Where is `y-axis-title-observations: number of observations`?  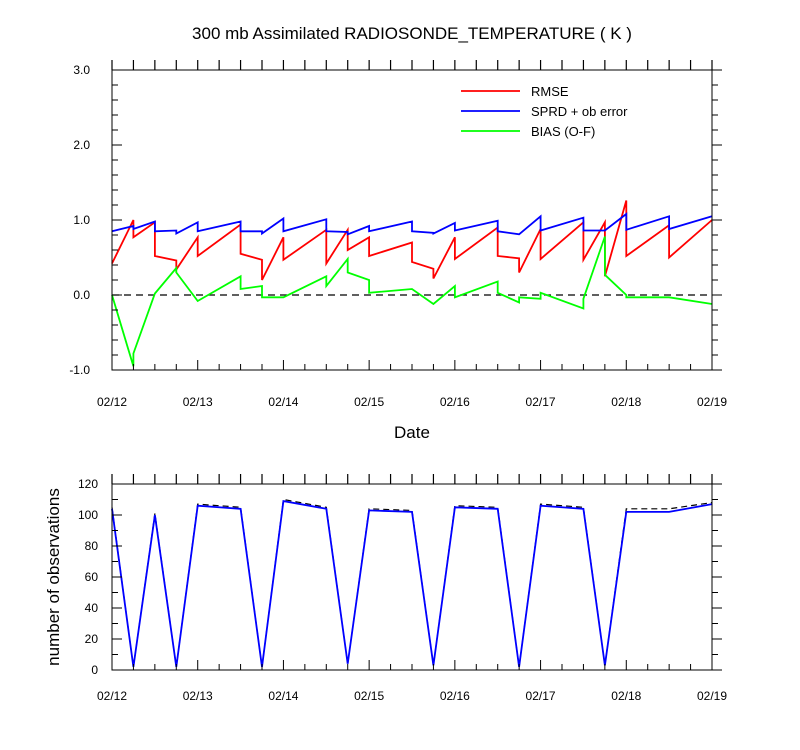 y-axis-title-observations: number of observations is located at coordinates (53, 577).